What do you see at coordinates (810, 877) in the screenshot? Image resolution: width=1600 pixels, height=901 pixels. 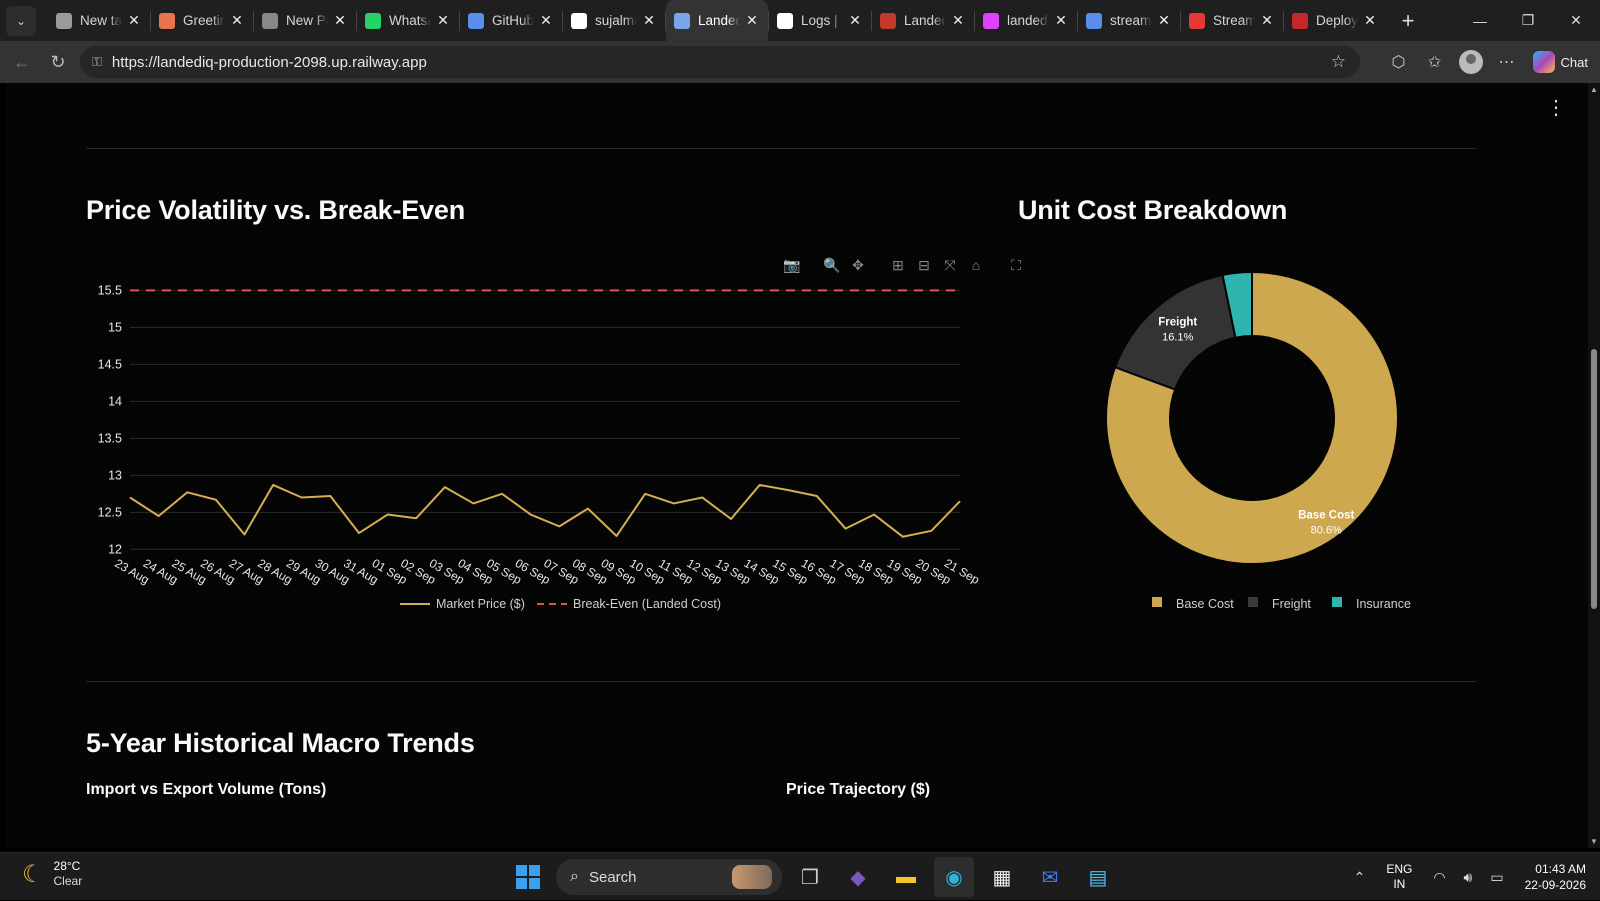 I see `task-view-icon: ❐` at bounding box center [810, 877].